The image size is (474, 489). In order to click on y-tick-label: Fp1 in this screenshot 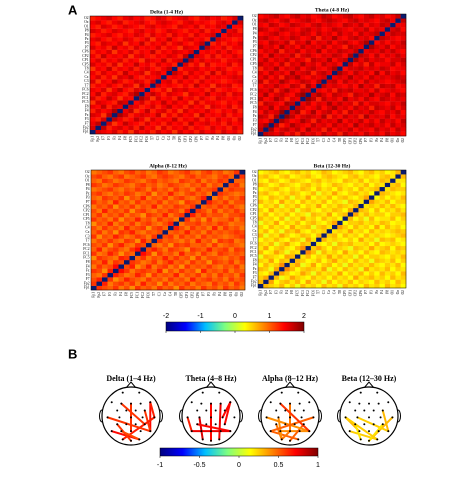, I will do `click(254, 286)`.